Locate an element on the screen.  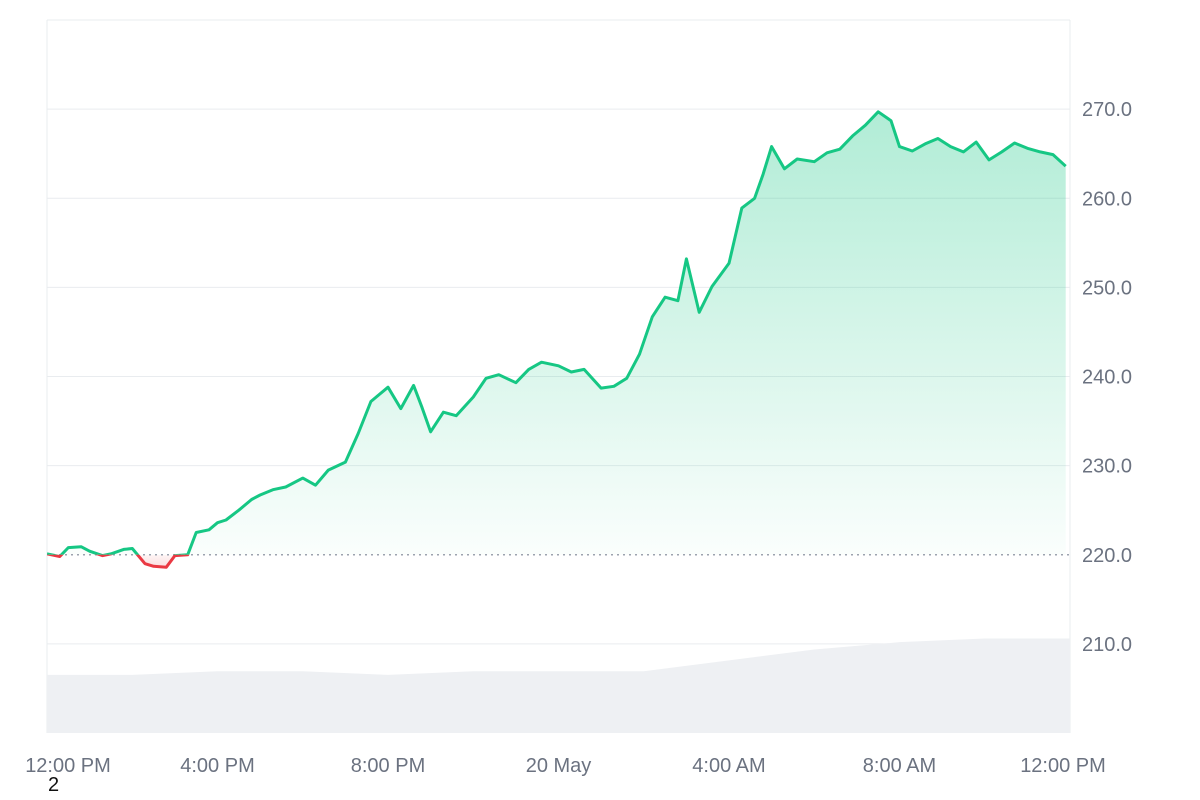
y-tick-label: 250.0 is located at coordinates (1107, 288).